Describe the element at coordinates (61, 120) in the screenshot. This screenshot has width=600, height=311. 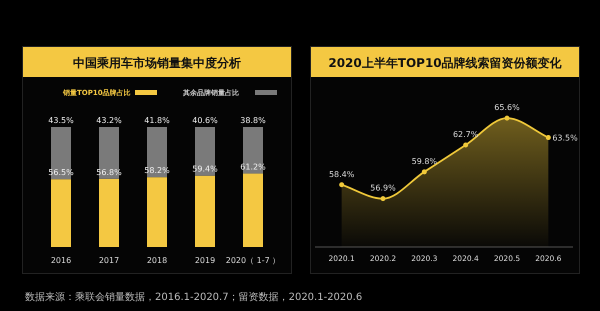
I see `data-label: 43.5%` at that location.